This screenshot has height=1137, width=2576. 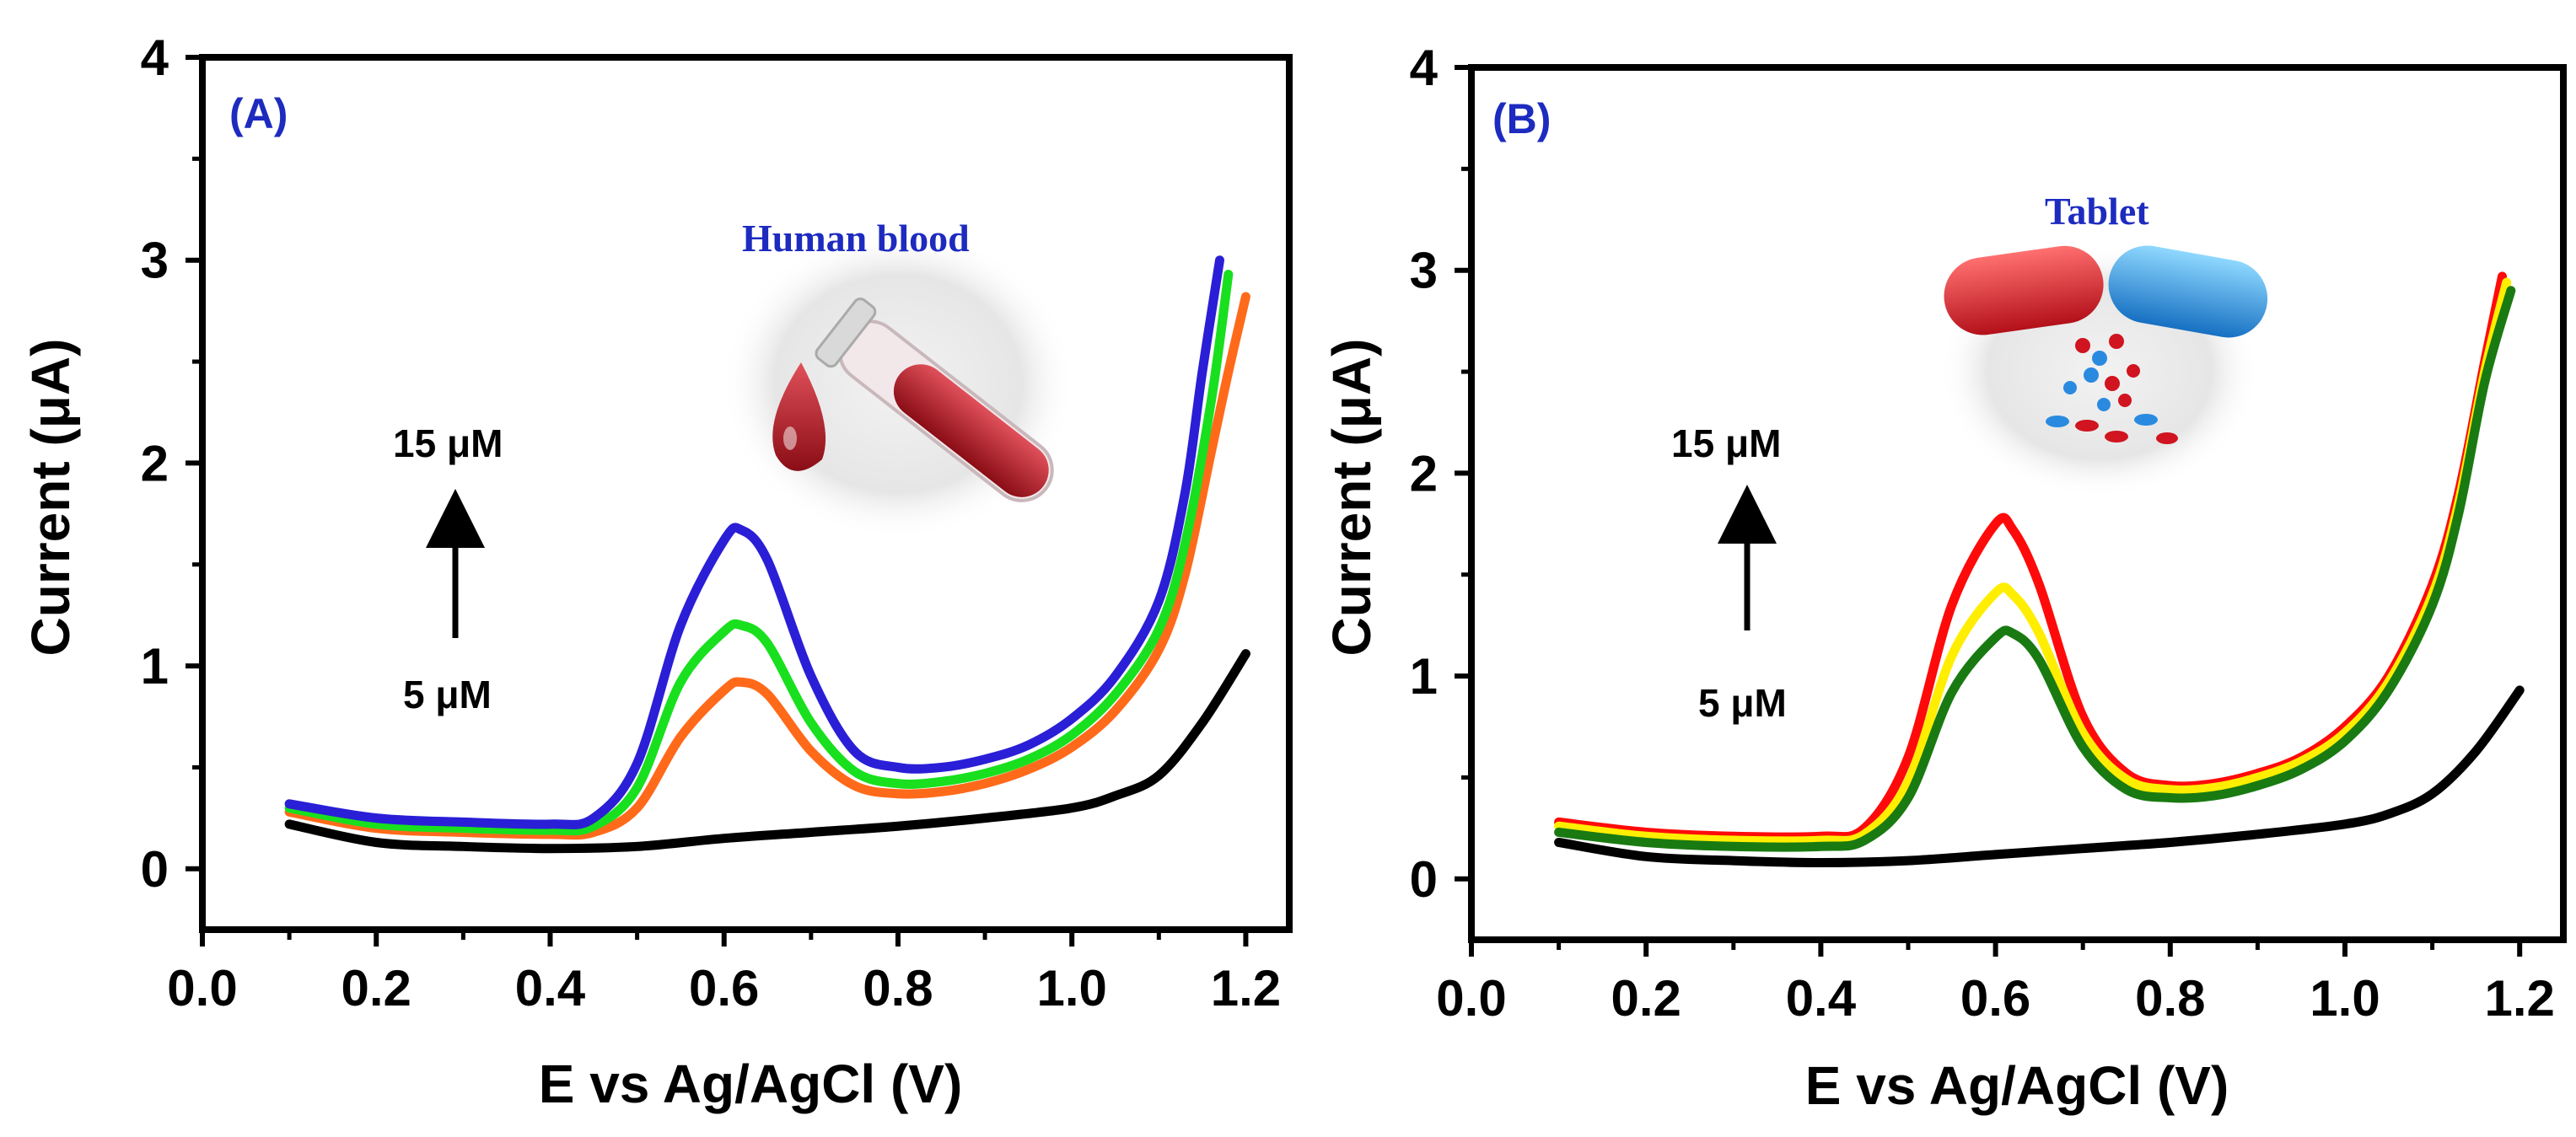 I want to click on panel-label: (B), so click(x=1522, y=119).